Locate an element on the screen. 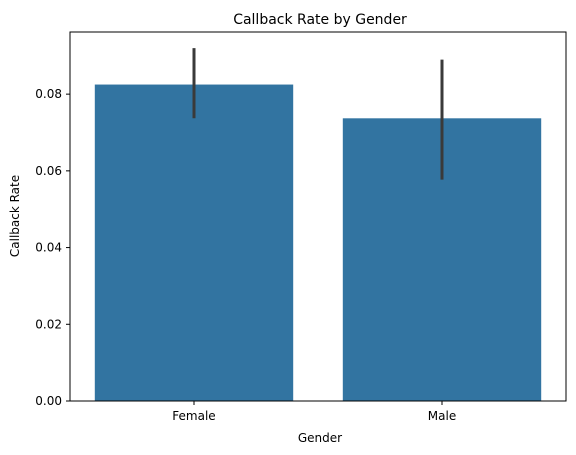 The width and height of the screenshot is (576, 455). x-axis-label: Gender is located at coordinates (320, 438).